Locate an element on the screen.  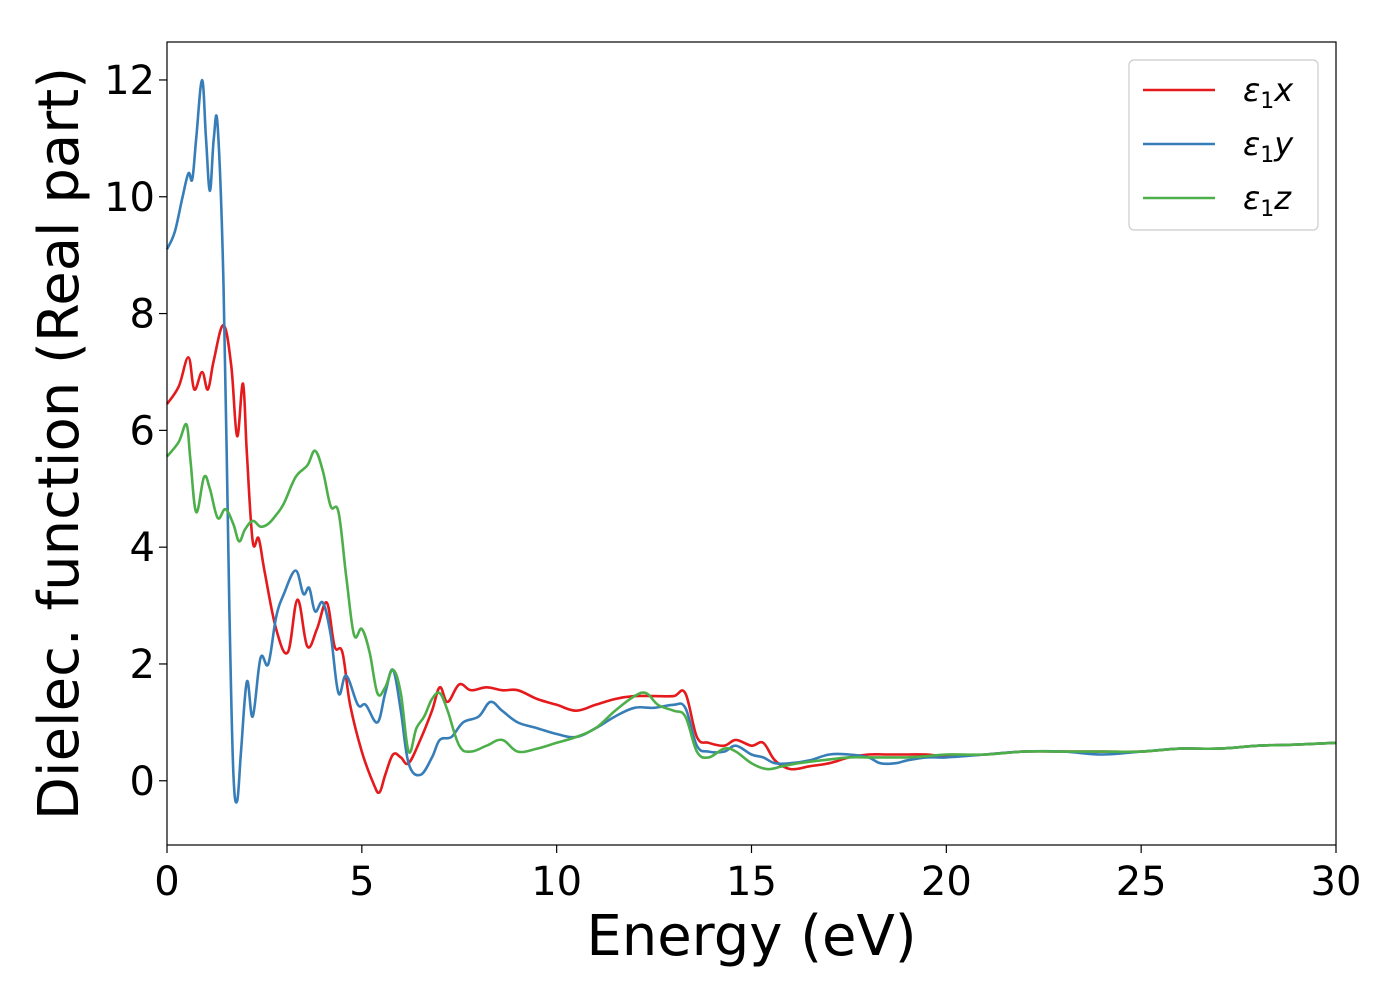
x-axis-label: Energy (eV) is located at coordinates (751, 936).